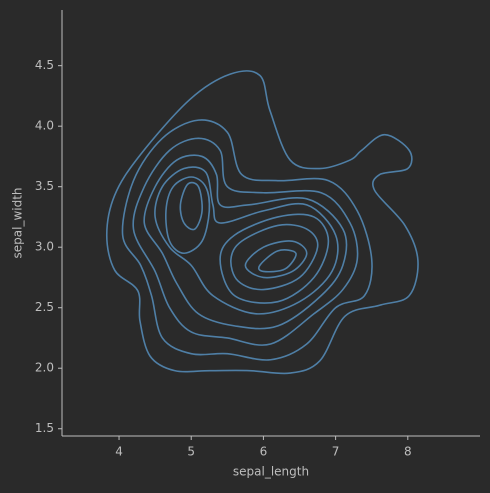  What do you see at coordinates (336, 452) in the screenshot?
I see `x-tick-label: 7` at bounding box center [336, 452].